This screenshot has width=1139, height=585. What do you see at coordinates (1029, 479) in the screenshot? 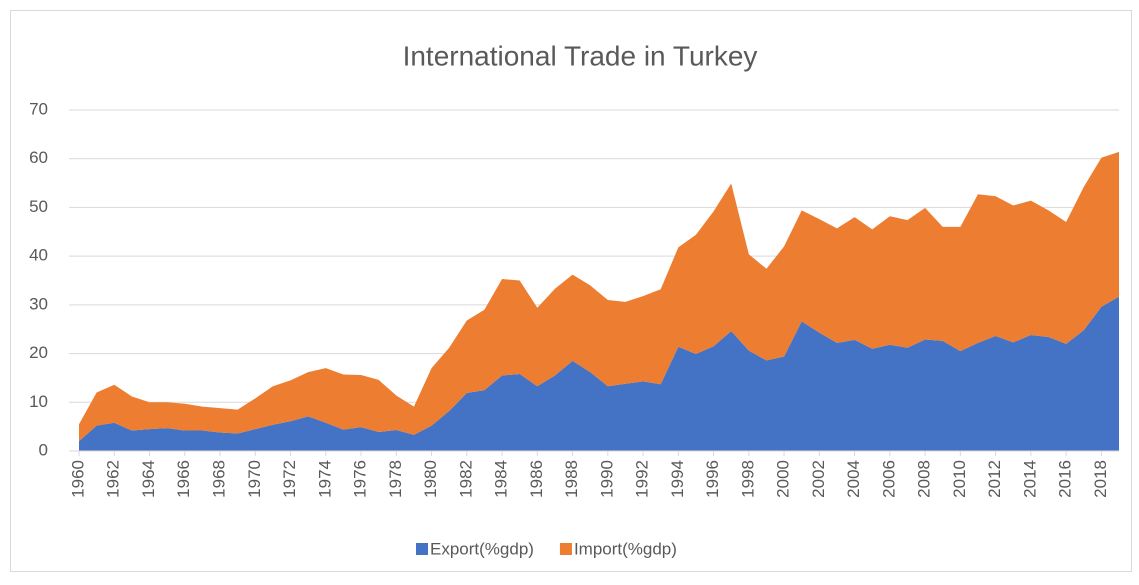
I see `x-tick-label: 2014` at bounding box center [1029, 479].